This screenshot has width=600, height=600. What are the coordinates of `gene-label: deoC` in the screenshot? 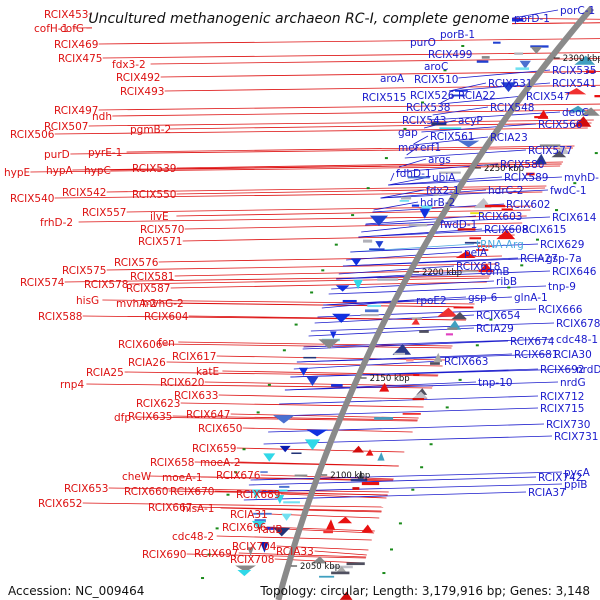 It's located at (575, 113).